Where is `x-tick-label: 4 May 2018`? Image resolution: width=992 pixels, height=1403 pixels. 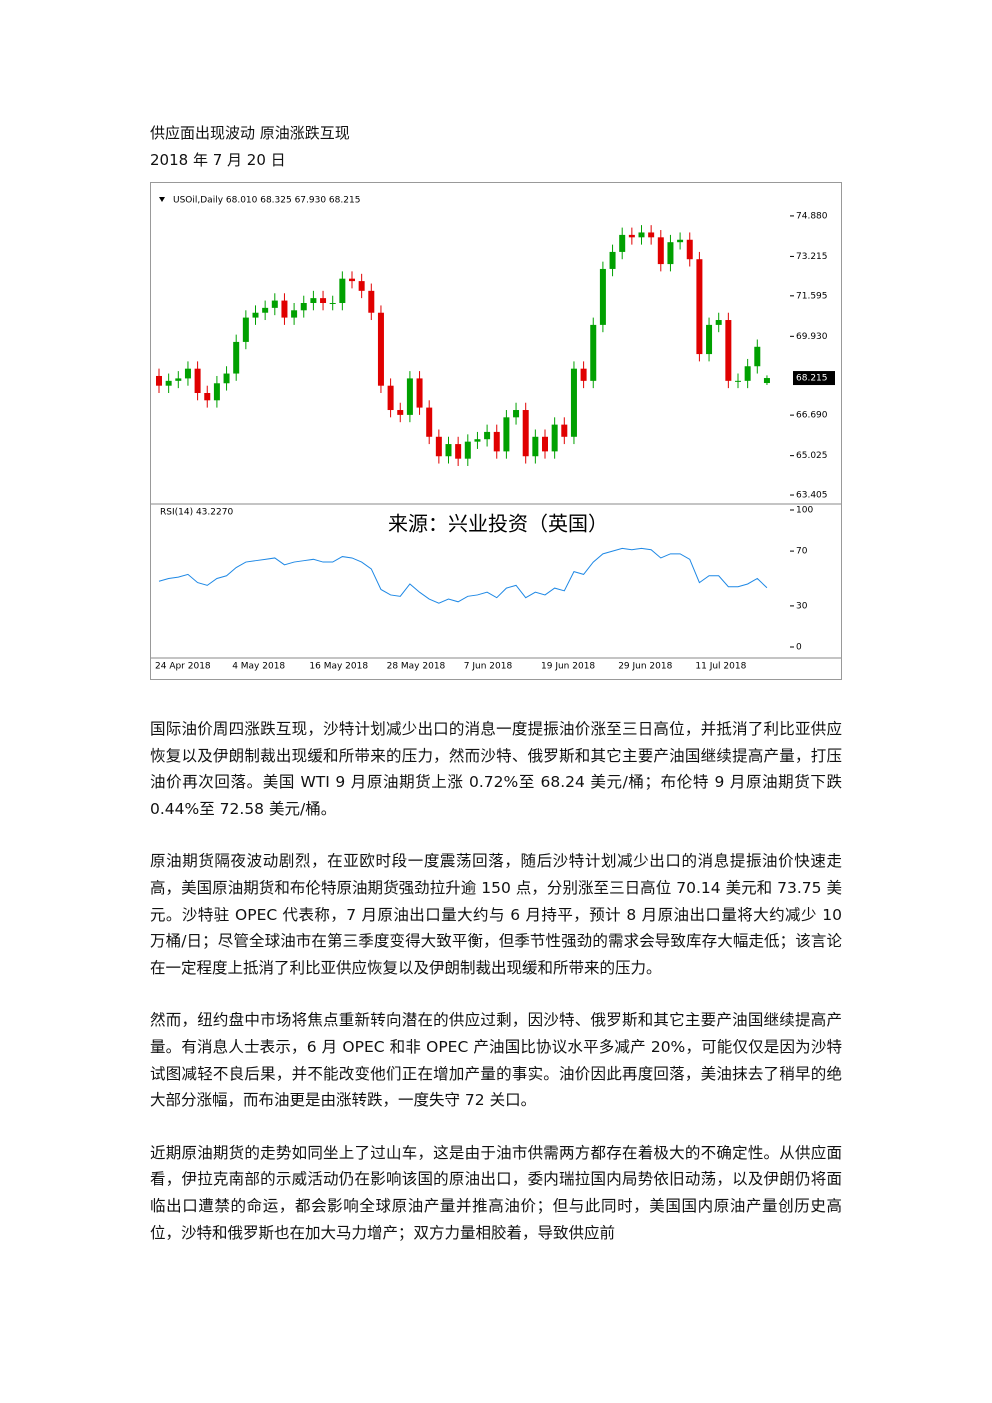
x-tick-label: 4 May 2018 is located at coordinates (258, 667).